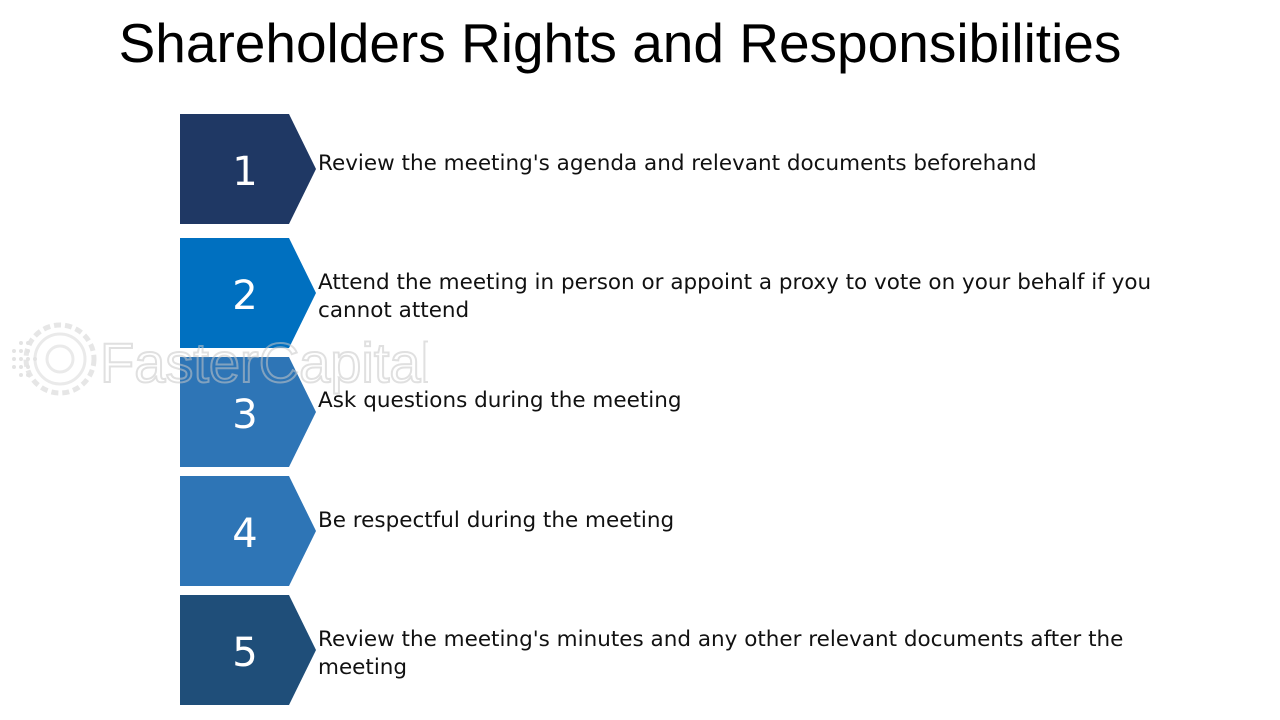 The image size is (1280, 720). What do you see at coordinates (710, 531) in the screenshot?
I see `step-4: 4 Be respectful during the meeting` at bounding box center [710, 531].